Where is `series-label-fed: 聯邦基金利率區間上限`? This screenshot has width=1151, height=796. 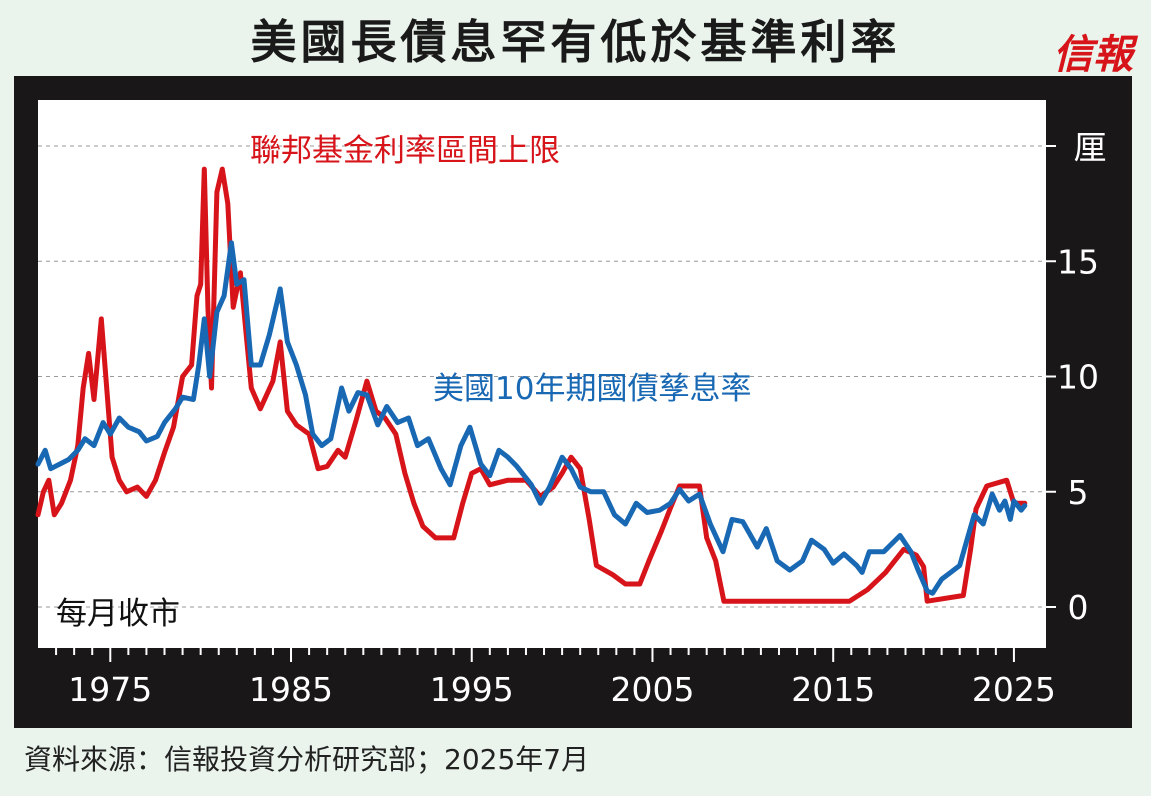 series-label-fed: 聯邦基金利率區間上限 is located at coordinates (405, 151).